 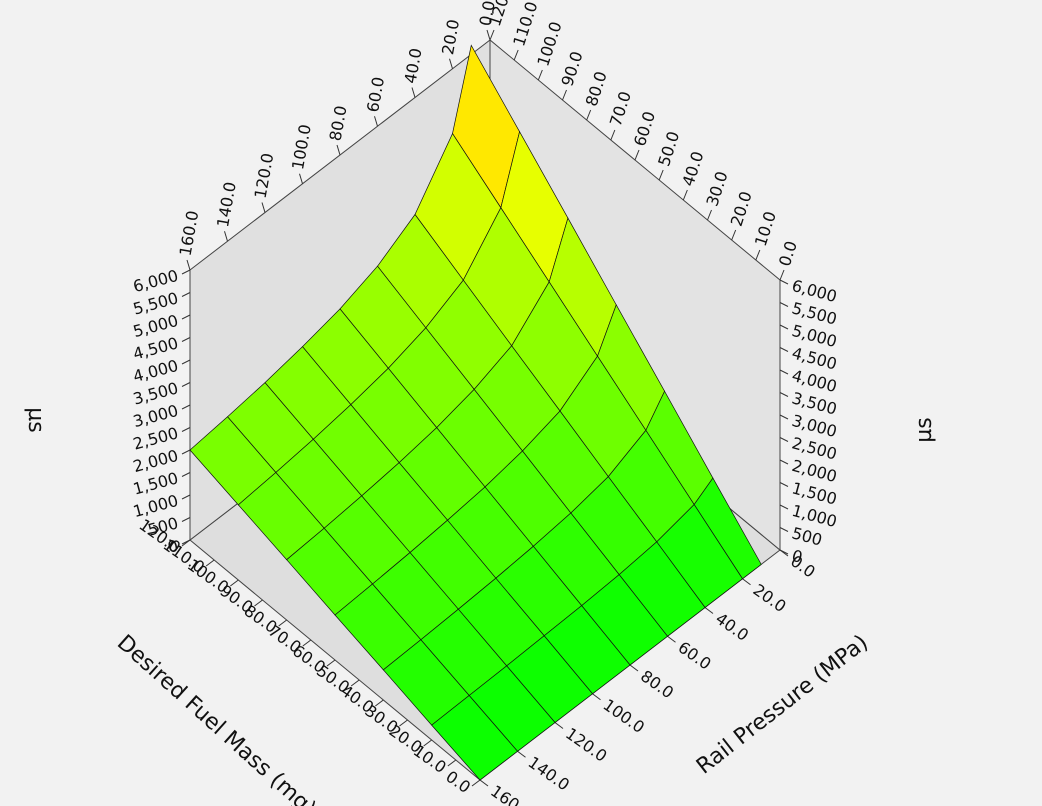 What do you see at coordinates (717, 189) in the screenshot?
I see `tick-label: 30.0` at bounding box center [717, 189].